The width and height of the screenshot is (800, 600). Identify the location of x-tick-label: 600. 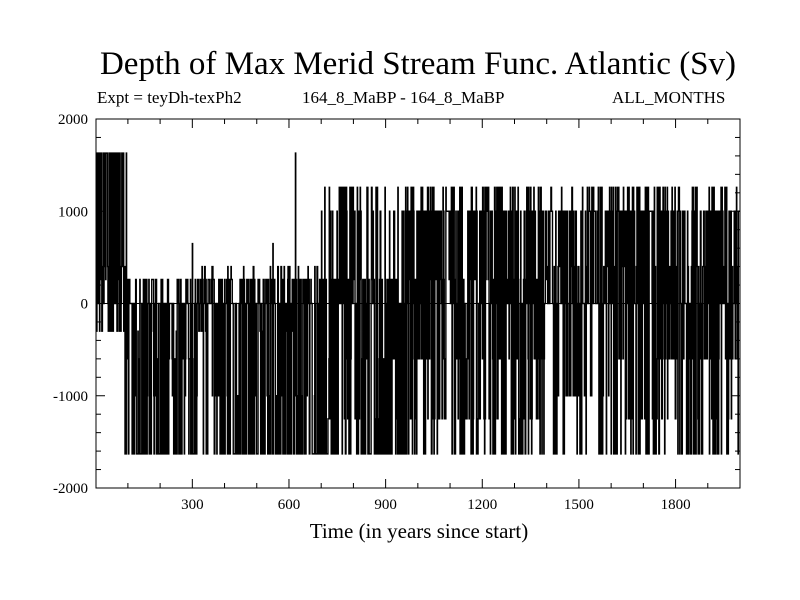
(289, 505).